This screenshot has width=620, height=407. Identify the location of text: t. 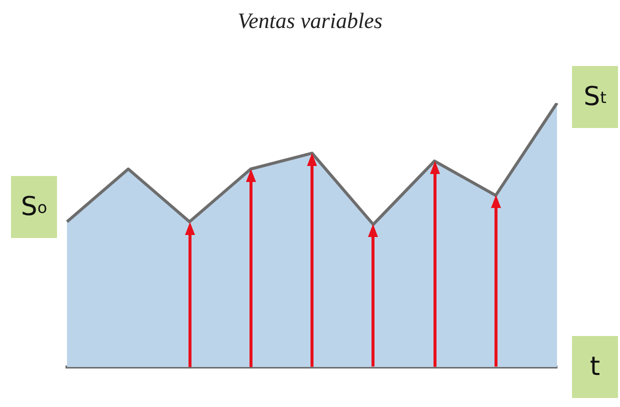
(595, 367).